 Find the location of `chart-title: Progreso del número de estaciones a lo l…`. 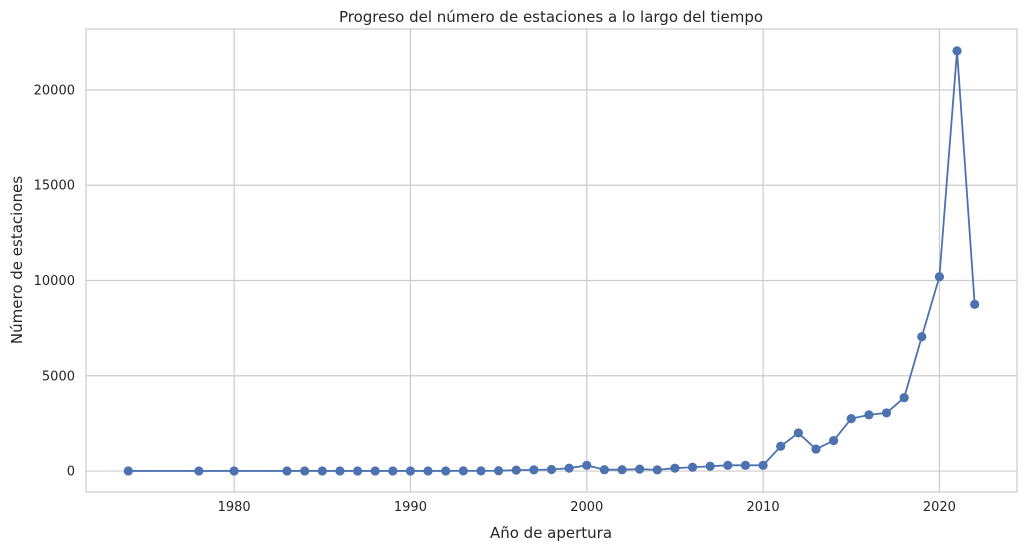

chart-title: Progreso del número de estaciones a lo l… is located at coordinates (551, 17).